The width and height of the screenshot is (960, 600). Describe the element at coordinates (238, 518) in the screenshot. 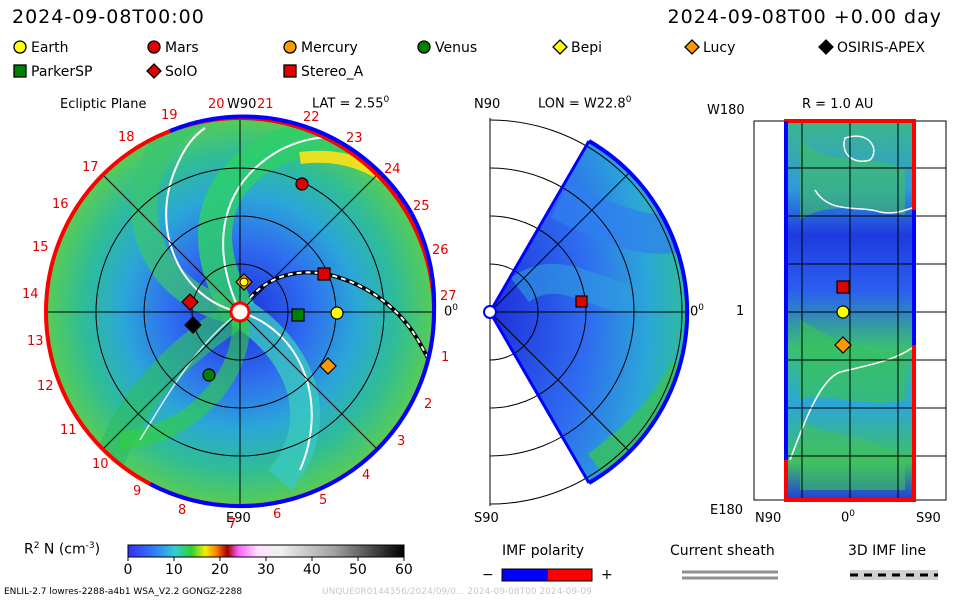

I see `ecliptic-bottom-label: E90` at that location.